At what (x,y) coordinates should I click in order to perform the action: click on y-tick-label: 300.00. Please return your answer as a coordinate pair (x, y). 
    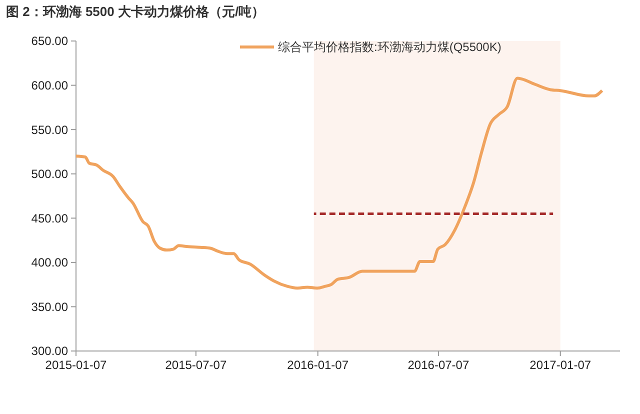
    Looking at the image, I should click on (49, 351).